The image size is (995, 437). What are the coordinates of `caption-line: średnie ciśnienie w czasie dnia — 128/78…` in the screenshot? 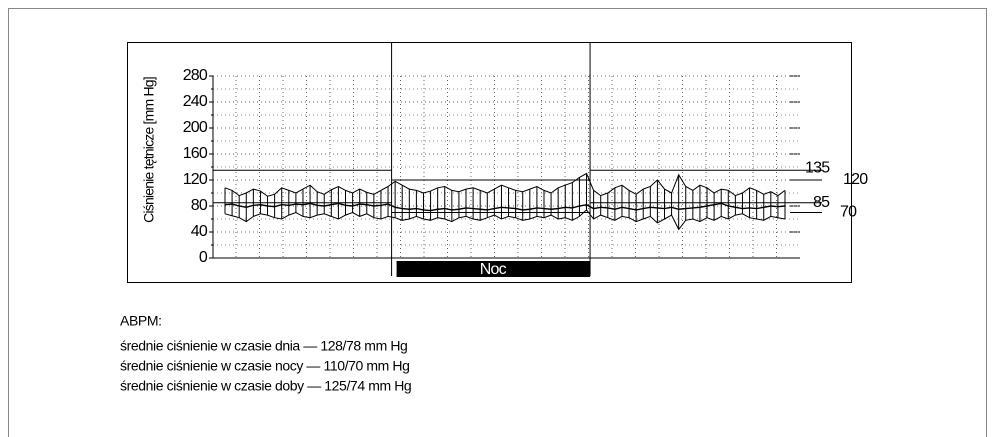 It's located at (263, 346).